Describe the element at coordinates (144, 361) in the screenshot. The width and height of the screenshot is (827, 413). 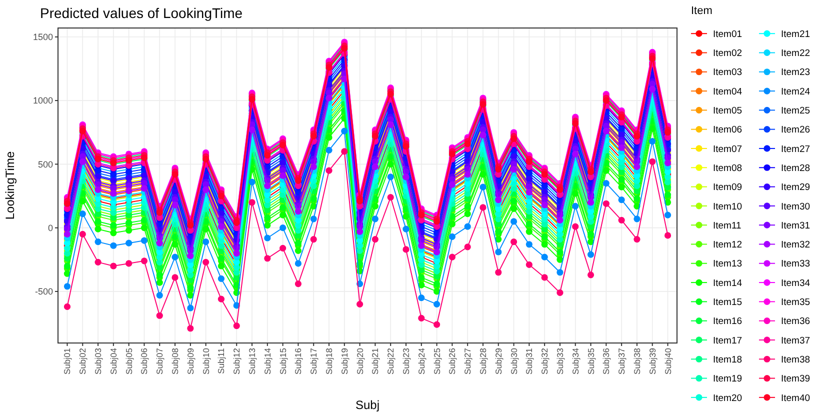
I see `x-tick-label: Subj06` at that location.